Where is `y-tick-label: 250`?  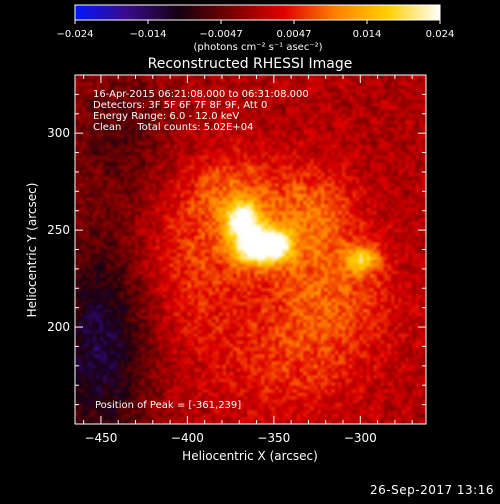 y-tick-label: 250 is located at coordinates (58, 230).